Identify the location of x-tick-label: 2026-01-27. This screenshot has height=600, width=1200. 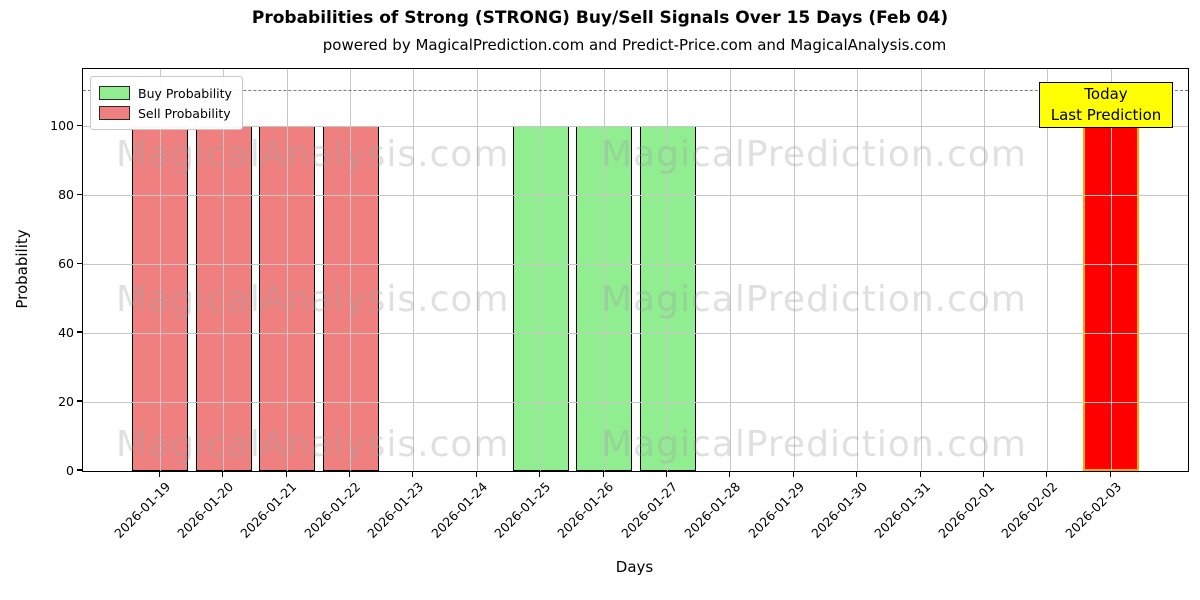
(649, 510).